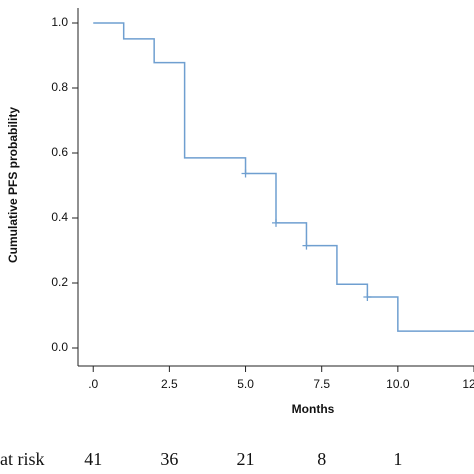 This screenshot has width=474, height=474. I want to click on y-tick-label: 0.6, so click(59, 152).